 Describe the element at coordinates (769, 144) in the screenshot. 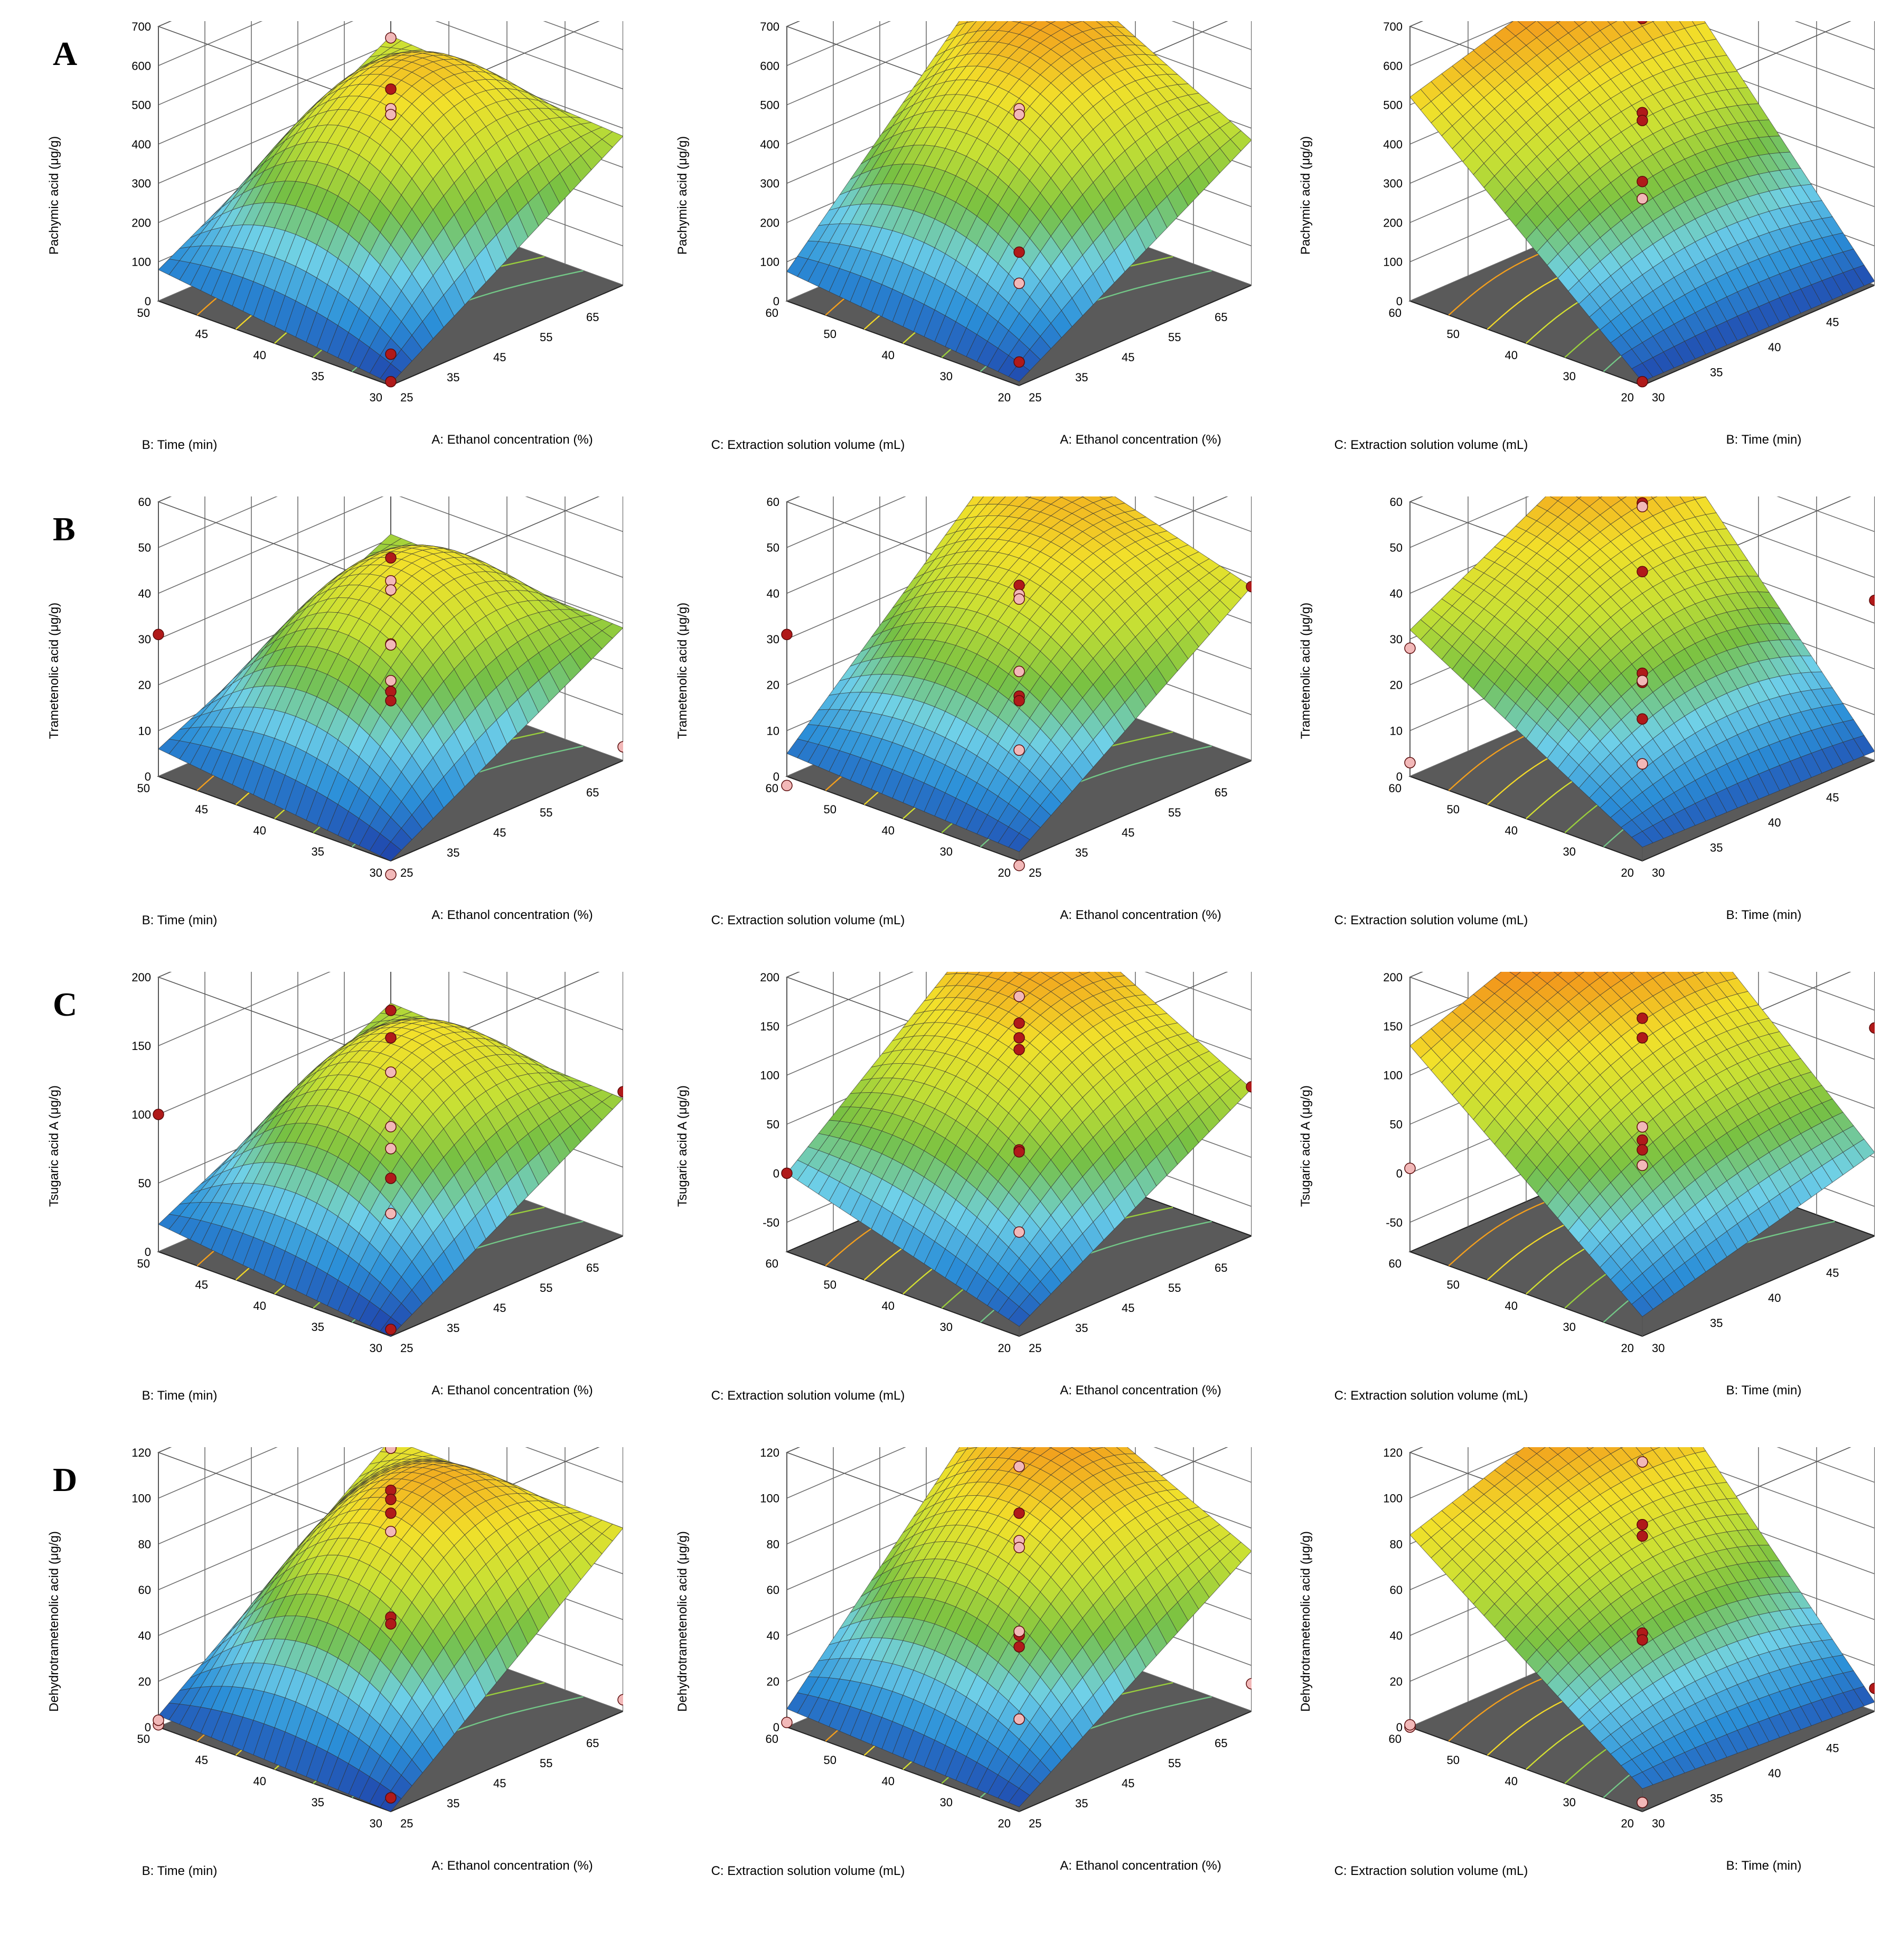

I see `z-tick-label: 400` at that location.